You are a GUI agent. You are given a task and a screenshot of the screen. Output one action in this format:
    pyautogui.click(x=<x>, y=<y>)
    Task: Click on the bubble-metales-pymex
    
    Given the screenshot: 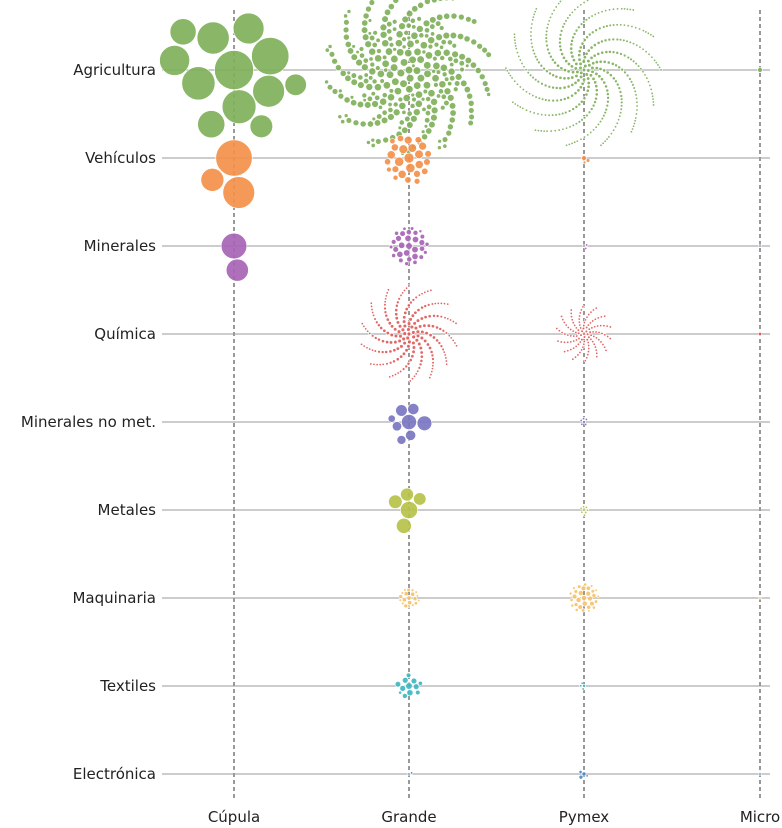 What is the action you would take?
    pyautogui.click(x=584, y=507)
    